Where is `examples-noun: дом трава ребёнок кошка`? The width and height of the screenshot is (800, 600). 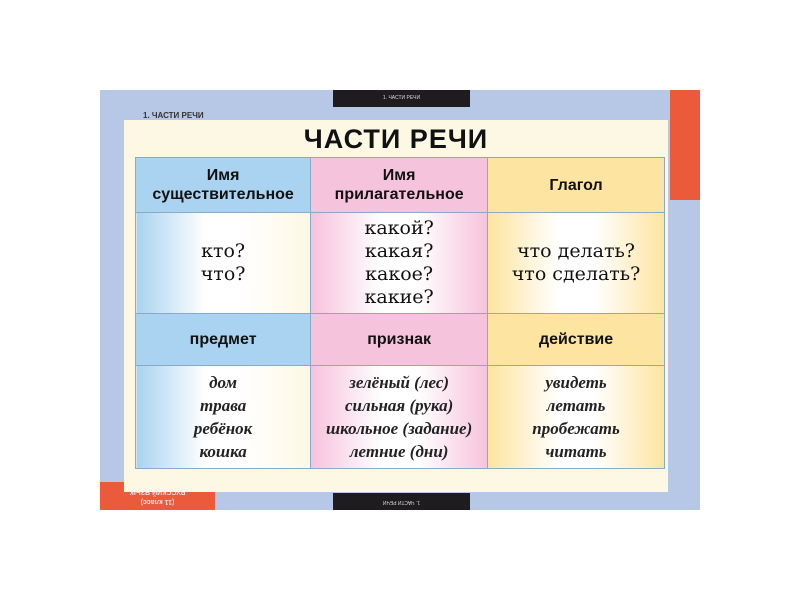
examples-noun: дом трава ребёнок кошка is located at coordinates (223, 417).